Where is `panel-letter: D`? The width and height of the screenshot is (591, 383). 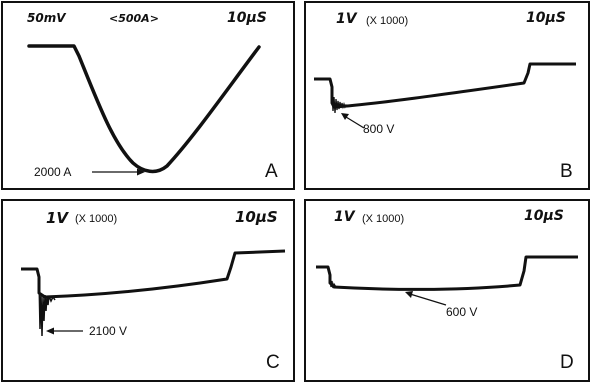
panel-letter: D is located at coordinates (567, 362).